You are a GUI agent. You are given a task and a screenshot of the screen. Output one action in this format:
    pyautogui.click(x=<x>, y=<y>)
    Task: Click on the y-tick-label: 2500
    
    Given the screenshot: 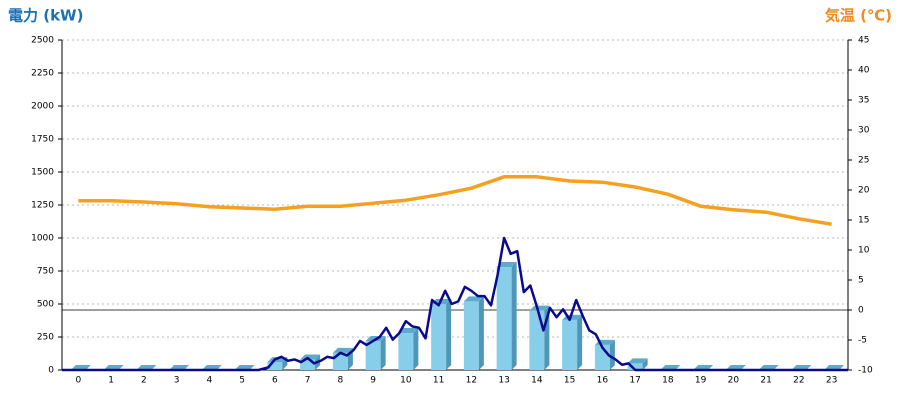 What is the action you would take?
    pyautogui.click(x=42, y=41)
    